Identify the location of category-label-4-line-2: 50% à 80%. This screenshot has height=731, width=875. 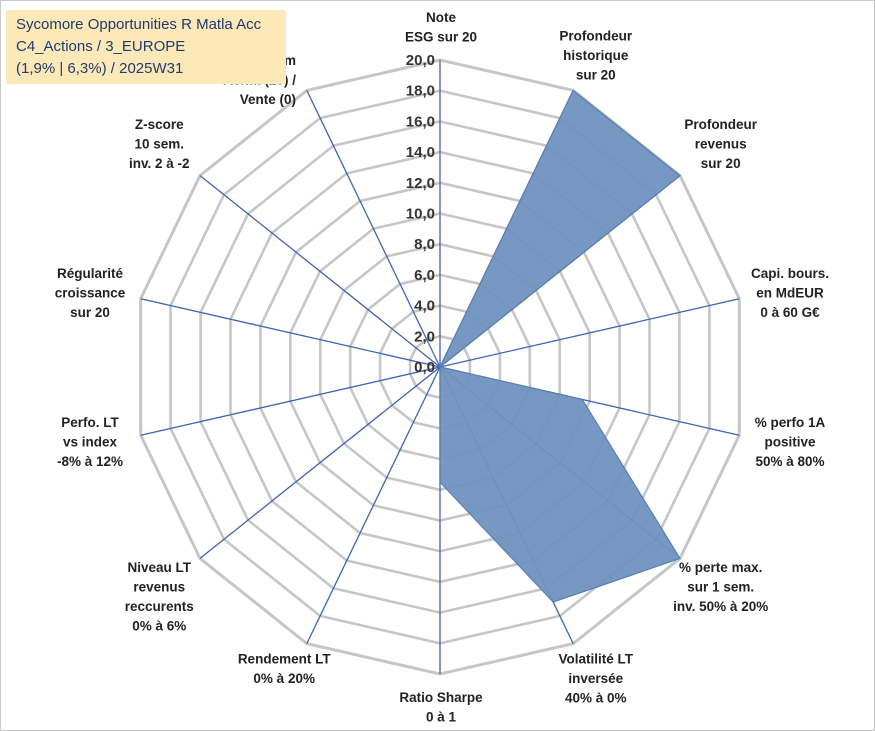
(789, 461).